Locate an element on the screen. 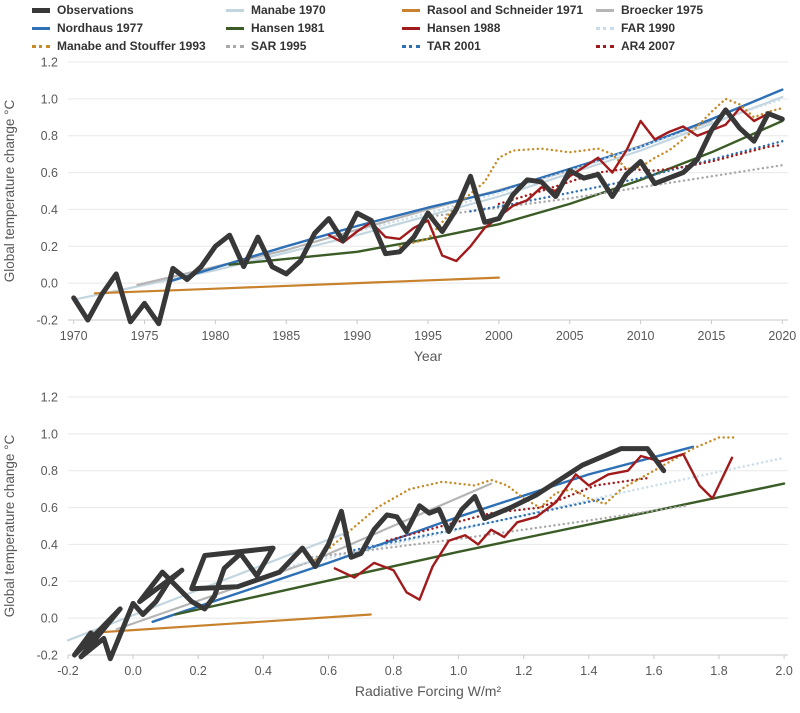 Image resolution: width=800 pixels, height=713 pixels. x-tick-label: 1.2 is located at coordinates (523, 671).